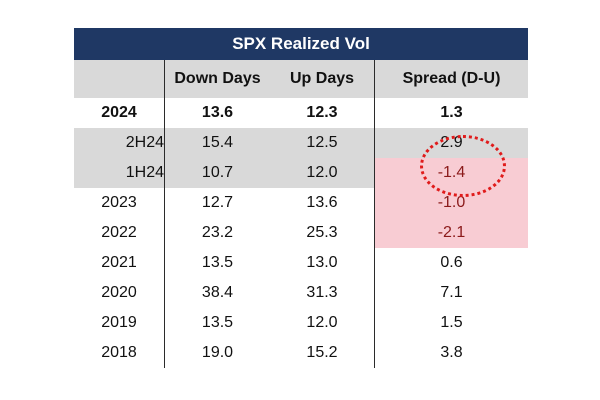 Image resolution: width=600 pixels, height=400 pixels. I want to click on column-header-row: Down Days Up Days Spread (D-U), so click(301, 79).